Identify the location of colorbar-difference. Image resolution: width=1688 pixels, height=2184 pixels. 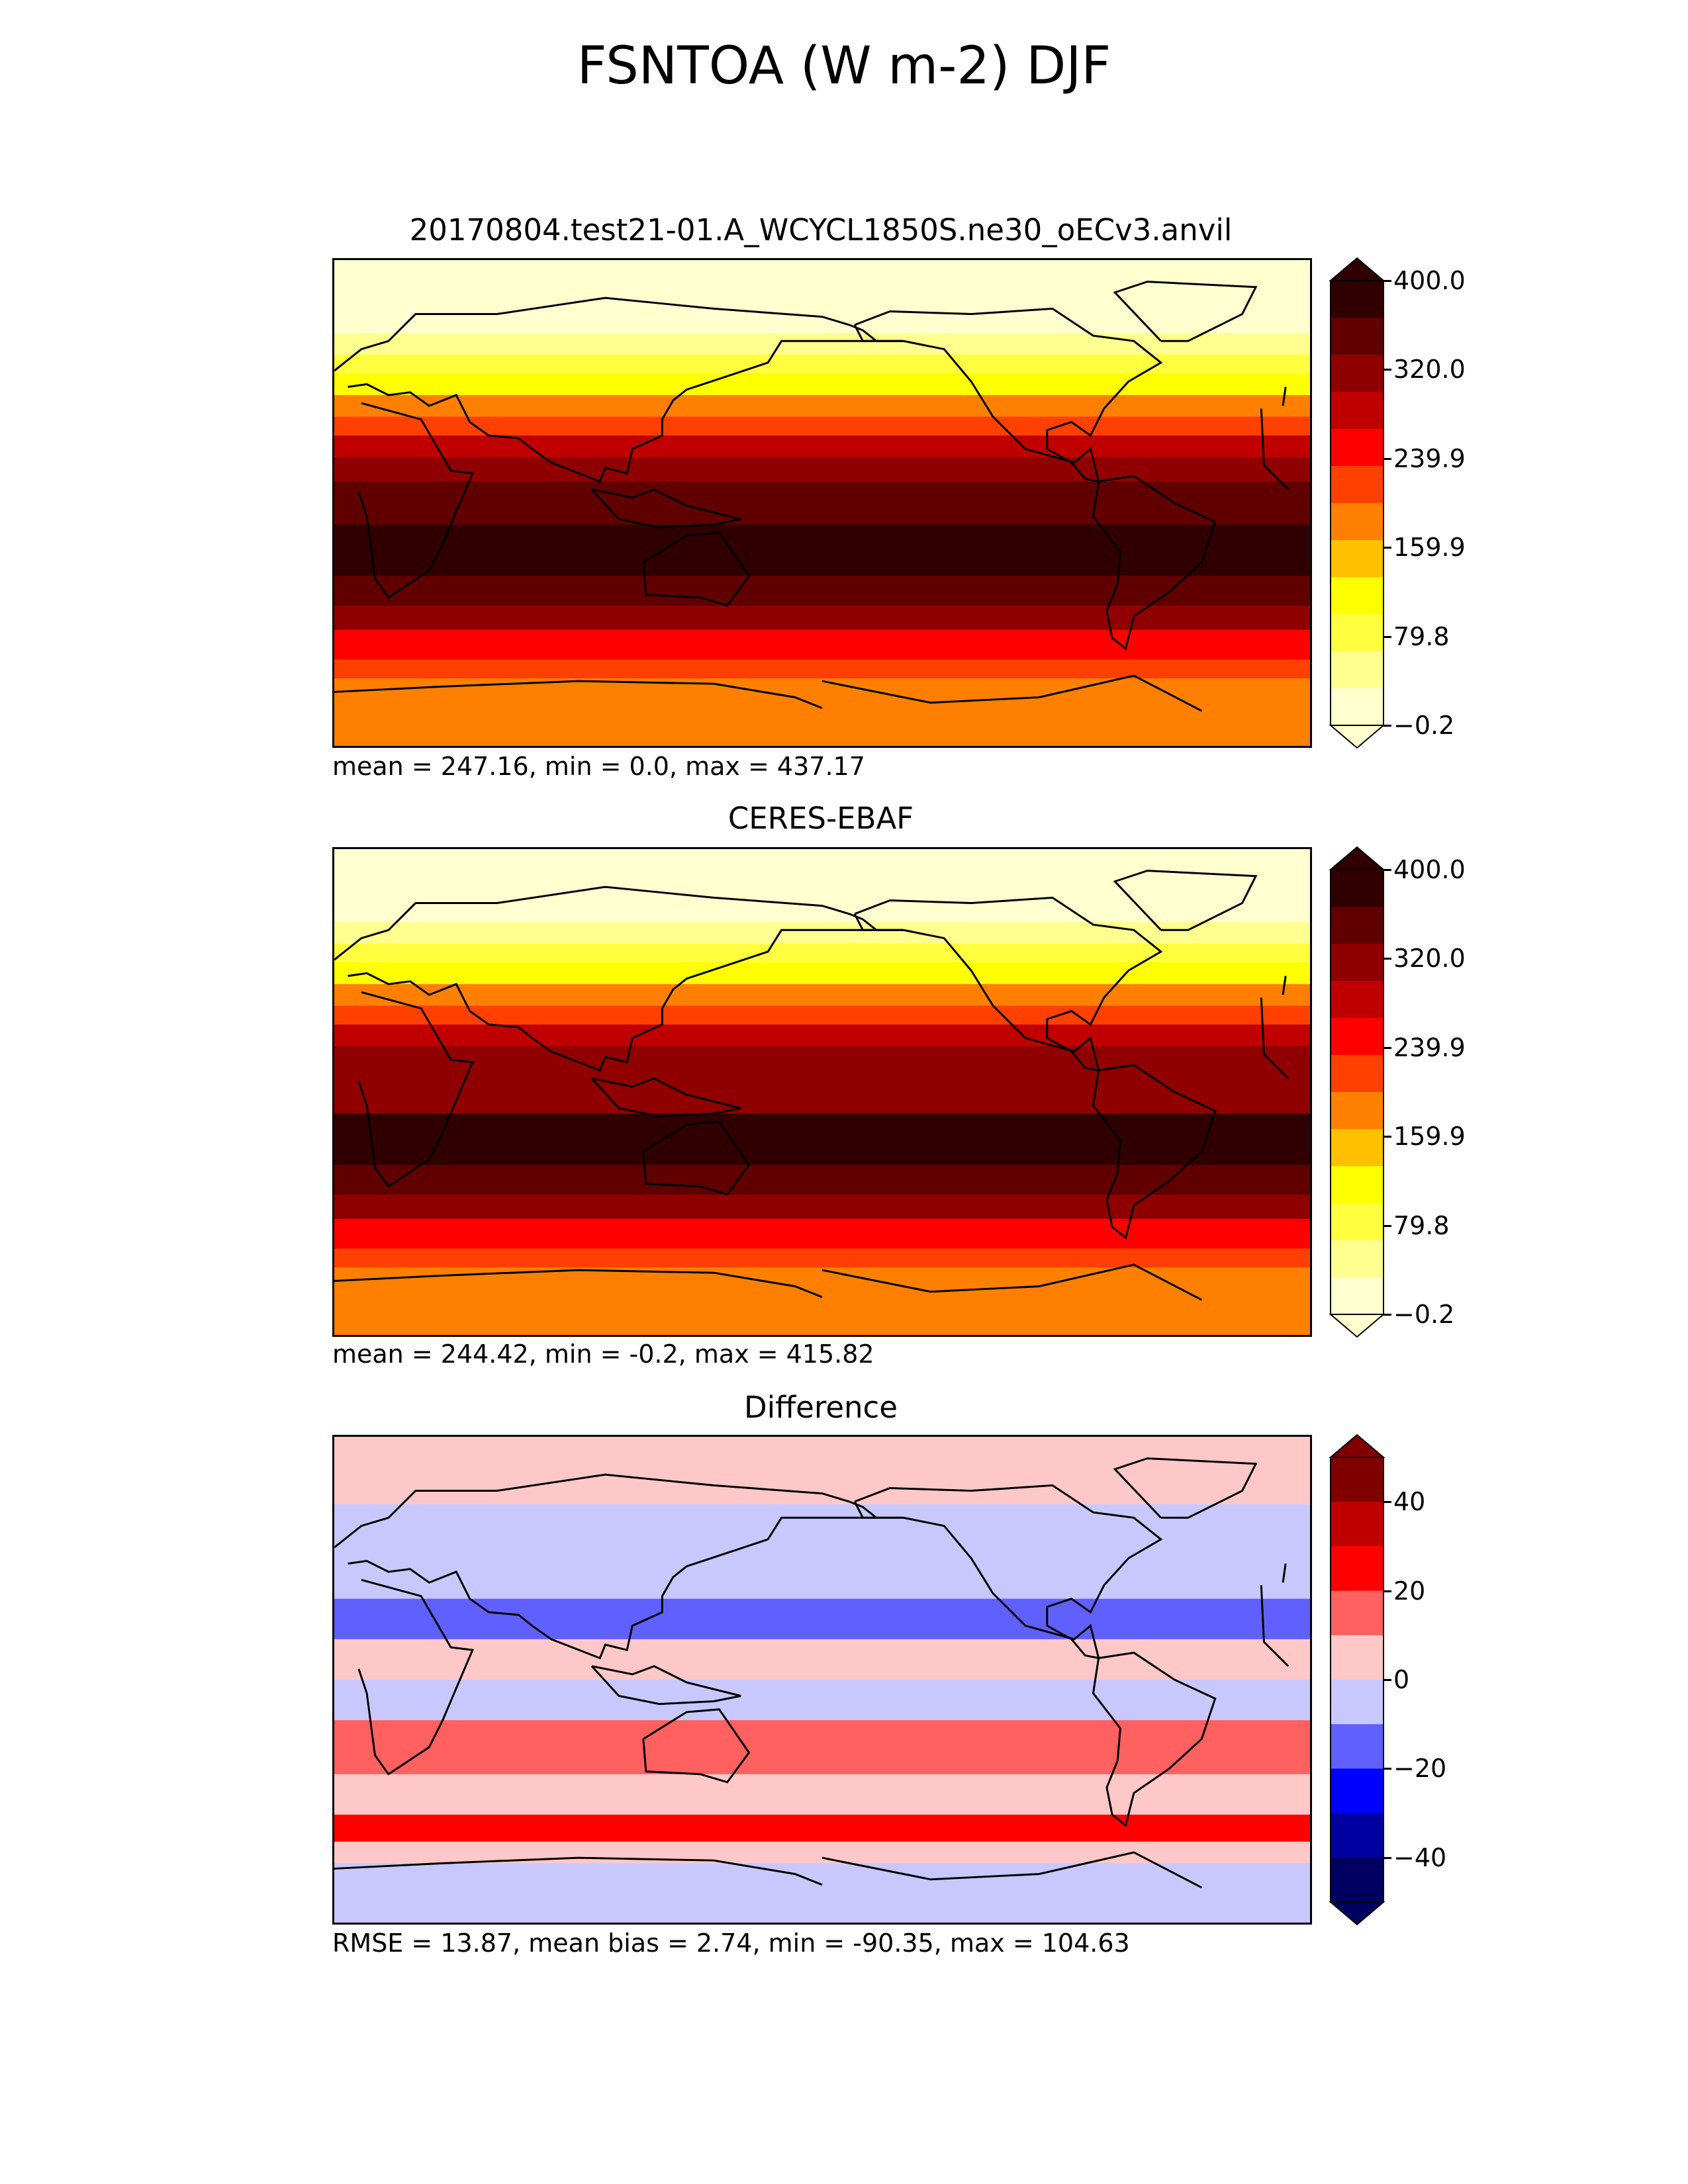
(1357, 1680).